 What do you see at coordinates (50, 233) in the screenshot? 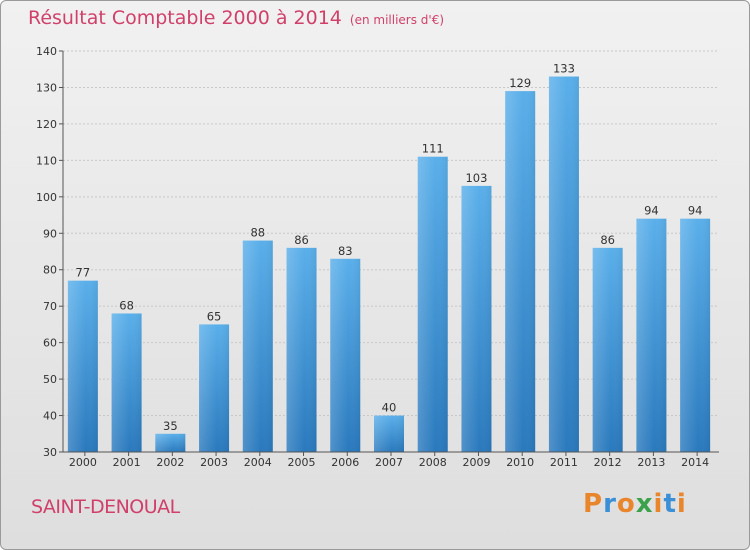
I see `y-tick-label: 90` at bounding box center [50, 233].